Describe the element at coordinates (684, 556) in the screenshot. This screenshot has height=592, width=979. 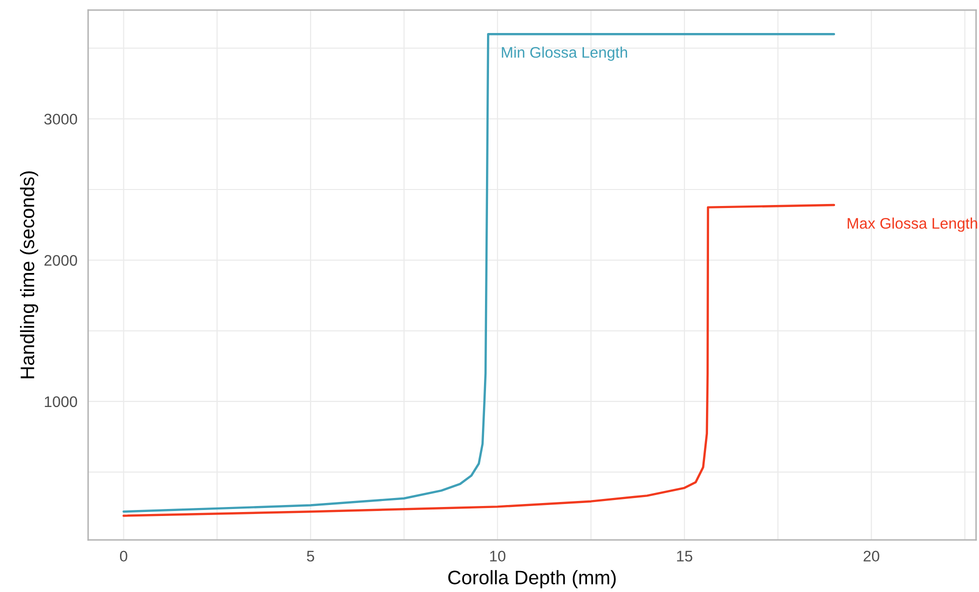
I see `x-tick-label: 15` at that location.